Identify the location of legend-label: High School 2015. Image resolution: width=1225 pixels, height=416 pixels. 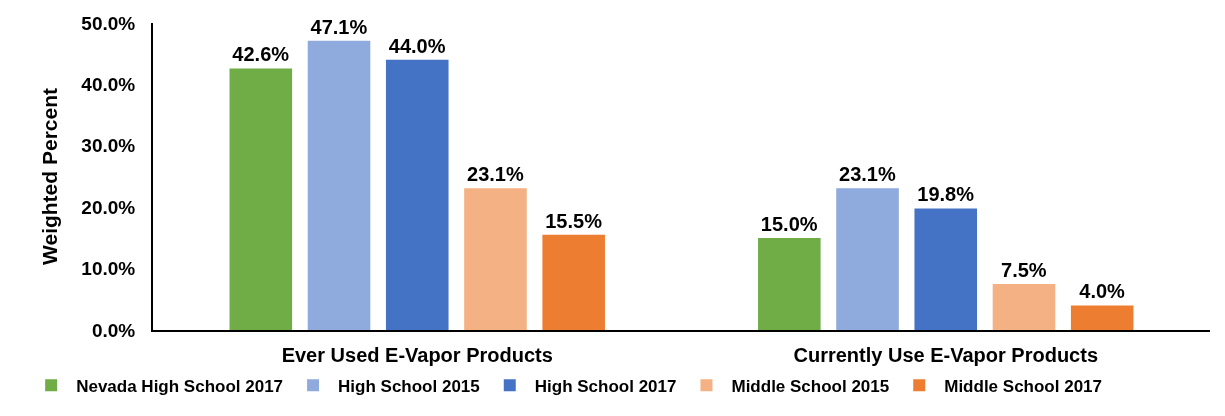
(409, 386).